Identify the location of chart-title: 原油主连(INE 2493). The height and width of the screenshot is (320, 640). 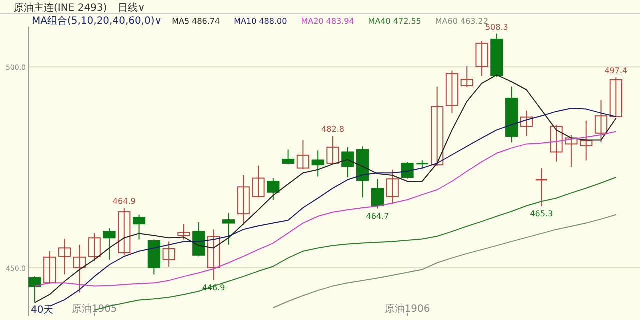
(61, 8).